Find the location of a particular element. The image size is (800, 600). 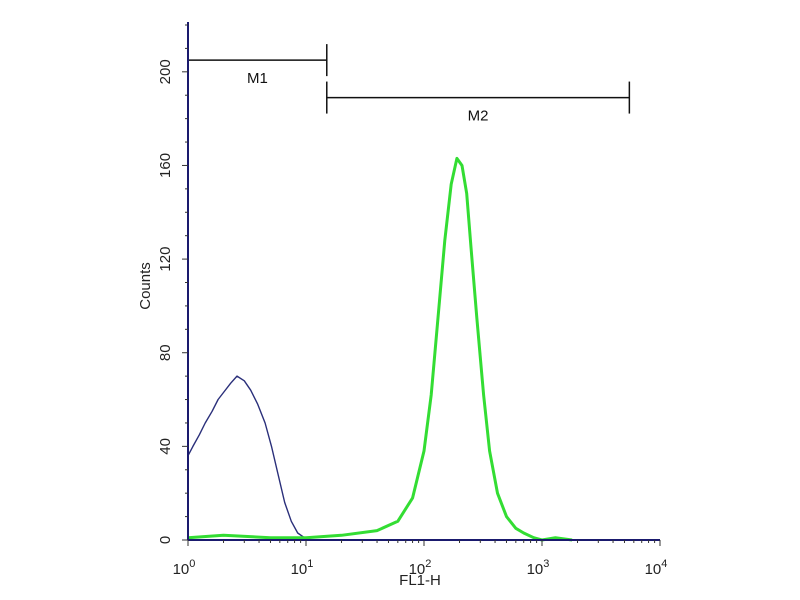

x-tick-label: 10⁰ is located at coordinates (184, 568).